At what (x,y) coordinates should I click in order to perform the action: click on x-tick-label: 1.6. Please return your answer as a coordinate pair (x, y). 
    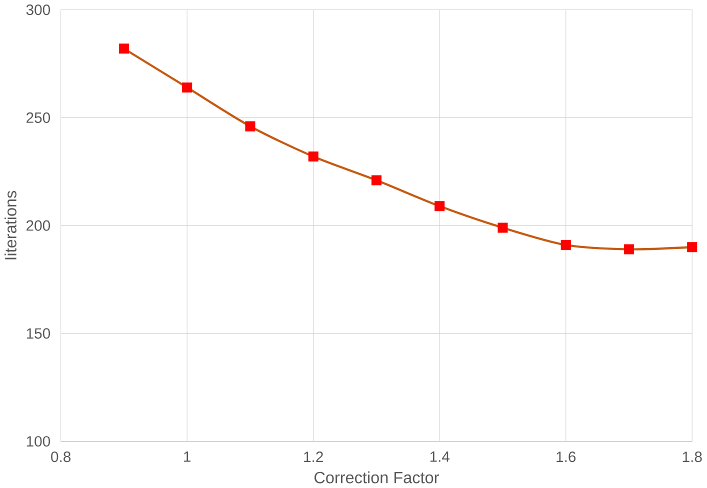
    Looking at the image, I should click on (566, 457).